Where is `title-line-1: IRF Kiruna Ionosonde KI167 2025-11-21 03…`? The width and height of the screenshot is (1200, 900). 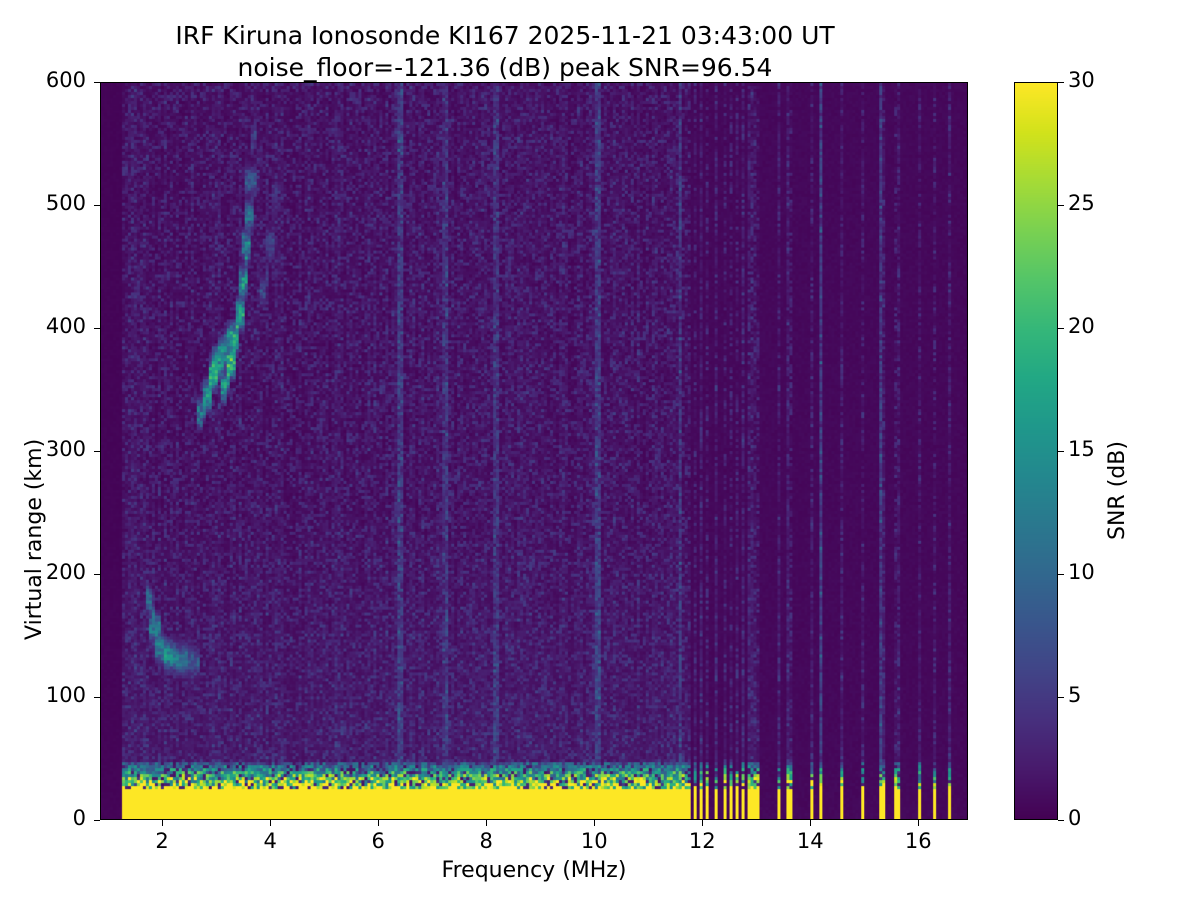 title-line-1: IRF Kiruna Ionosonde KI167 2025-11-21 03… is located at coordinates (505, 35).